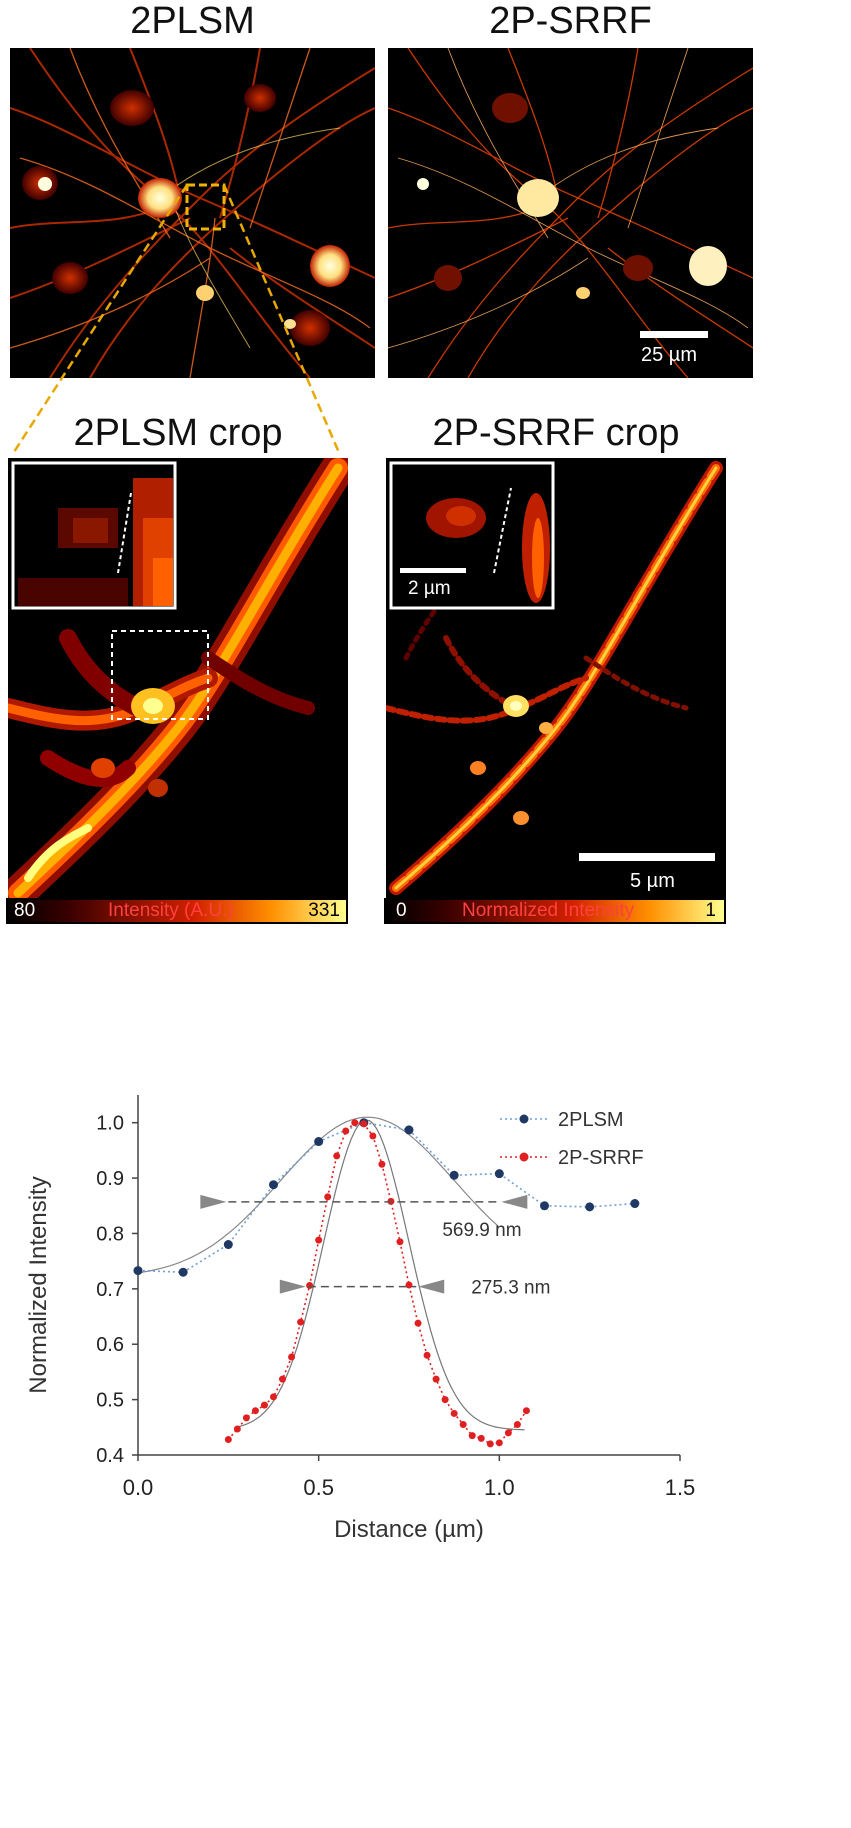  What do you see at coordinates (510, 1288) in the screenshot?
I see `fwhm-label: 275.3 nm` at bounding box center [510, 1288].